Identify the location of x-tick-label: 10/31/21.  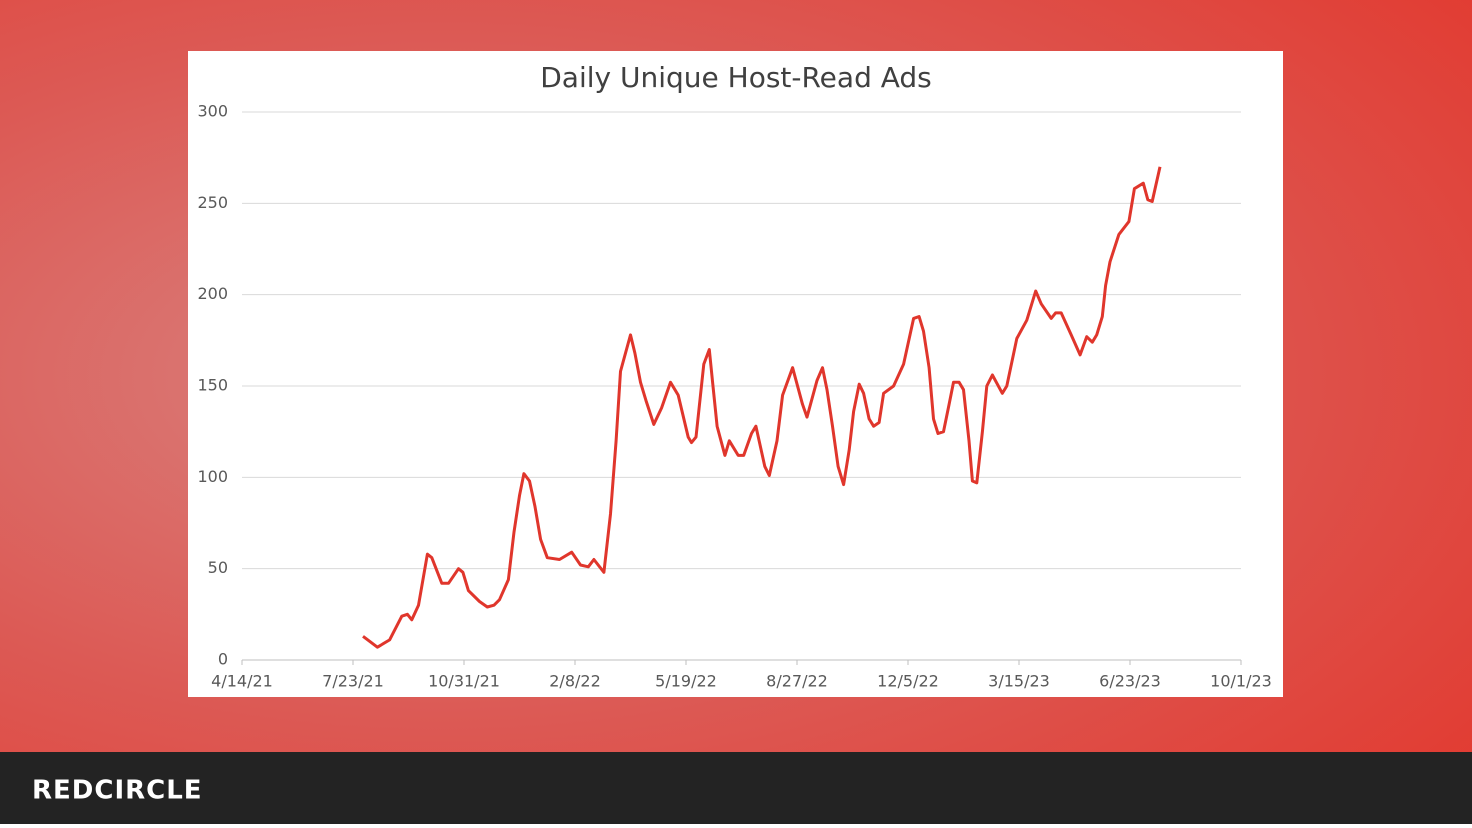
(464, 681).